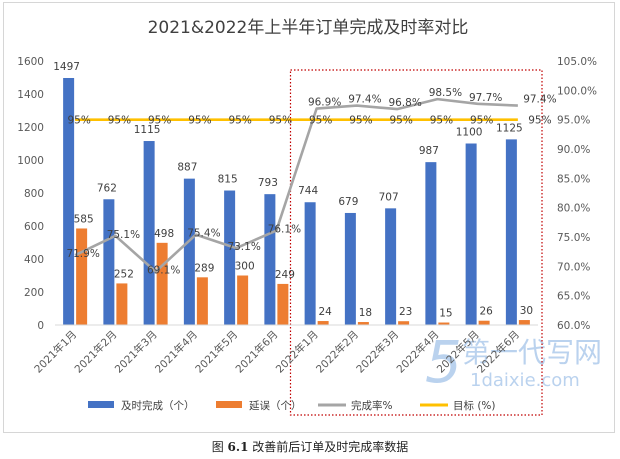  What do you see at coordinates (30, 128) in the screenshot?
I see `left-axis-tick: 1200` at bounding box center [30, 128].